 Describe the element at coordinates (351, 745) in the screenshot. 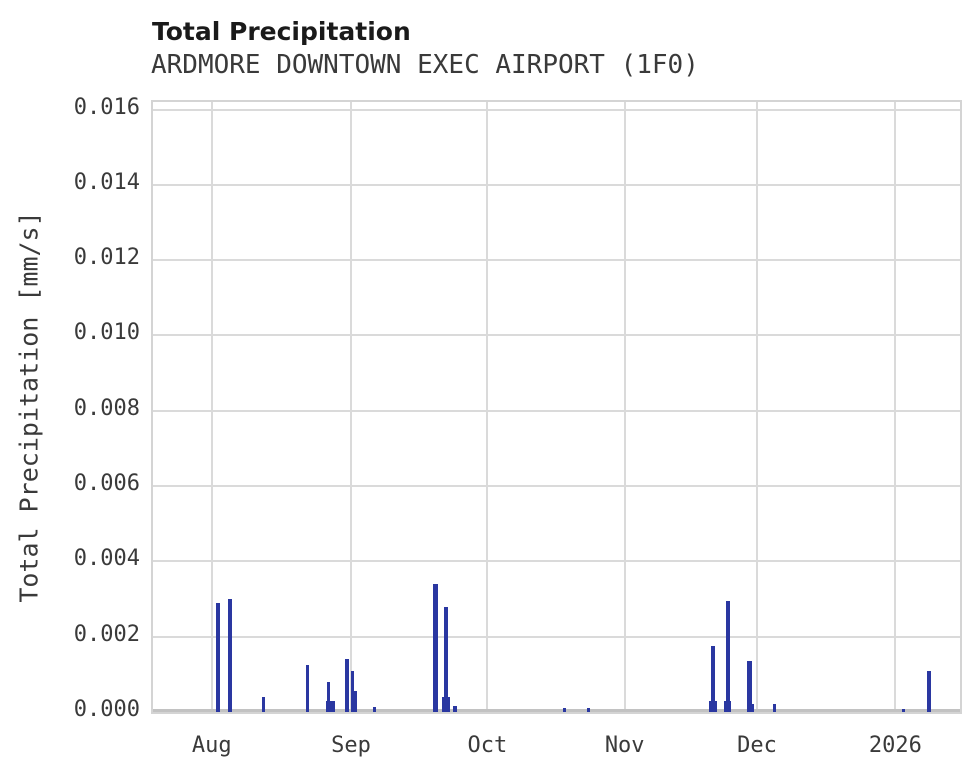

I see `x-tick-label: Sep` at that location.